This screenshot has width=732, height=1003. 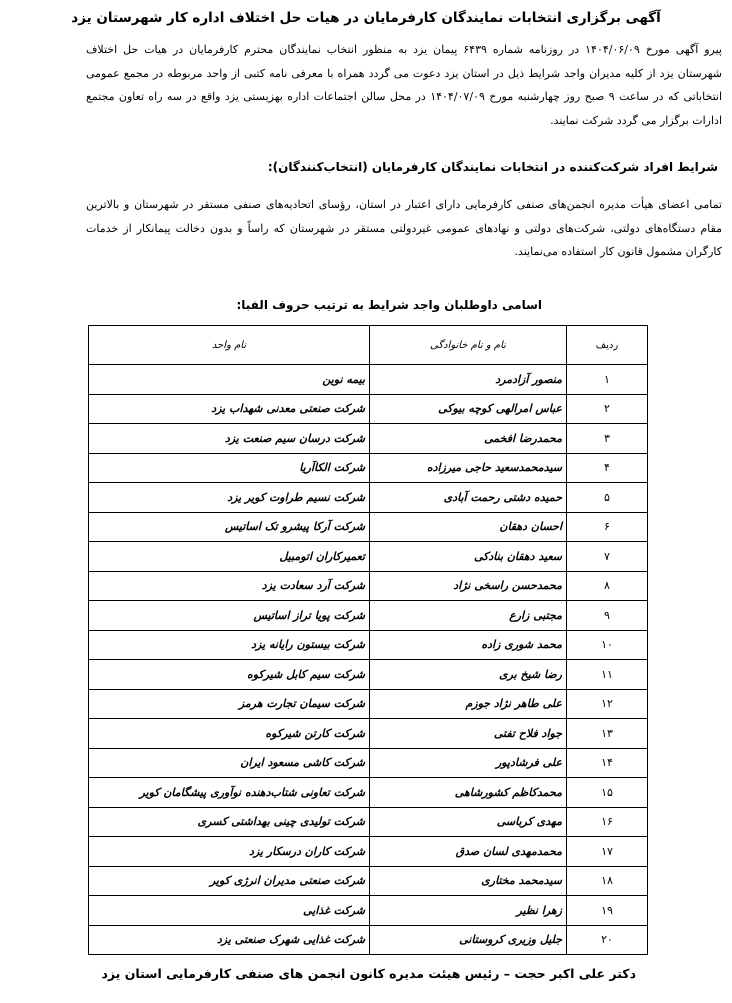 What do you see at coordinates (468, 674) in the screenshot?
I see `candidate-name: رضا شیخ بری` at bounding box center [468, 674].